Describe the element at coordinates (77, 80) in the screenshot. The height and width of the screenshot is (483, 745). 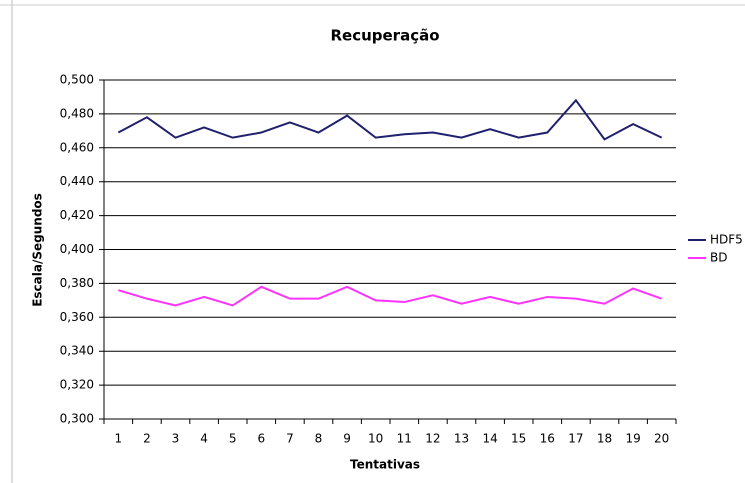
I see `y-tick-label: 0,500` at that location.